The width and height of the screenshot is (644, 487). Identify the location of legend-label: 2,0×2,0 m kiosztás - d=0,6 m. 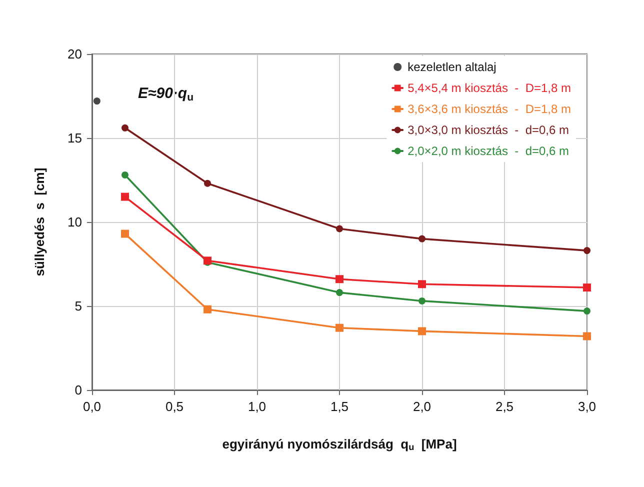
(489, 151).